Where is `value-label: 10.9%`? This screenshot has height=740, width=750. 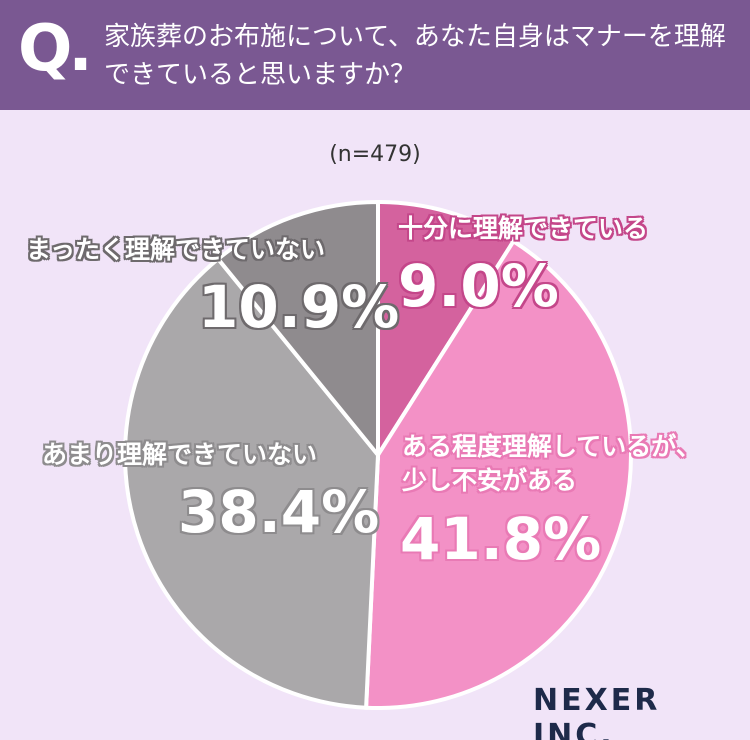 value-label: 10.9% is located at coordinates (299, 307).